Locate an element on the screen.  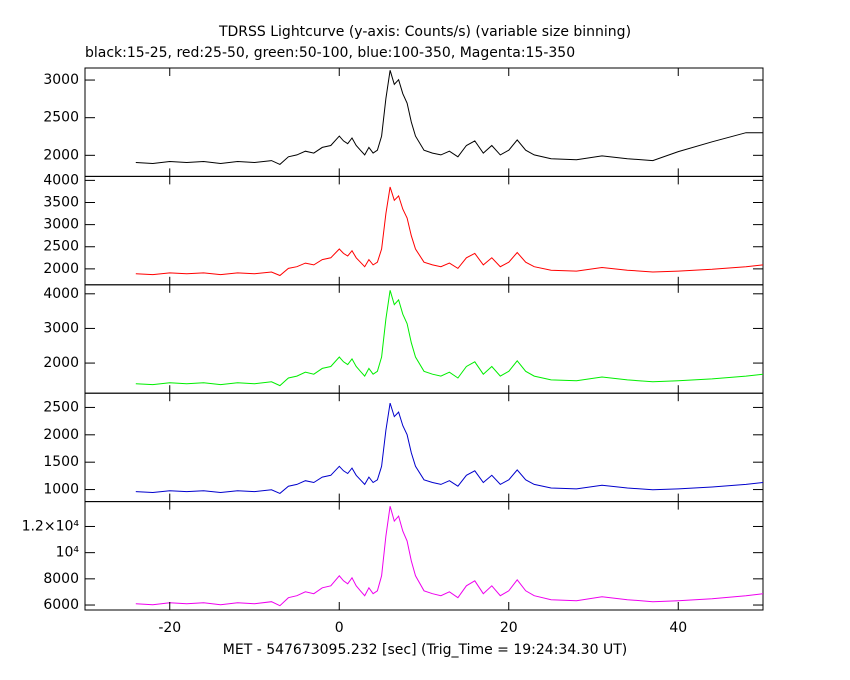
x-tick-label: -20 is located at coordinates (169, 628).